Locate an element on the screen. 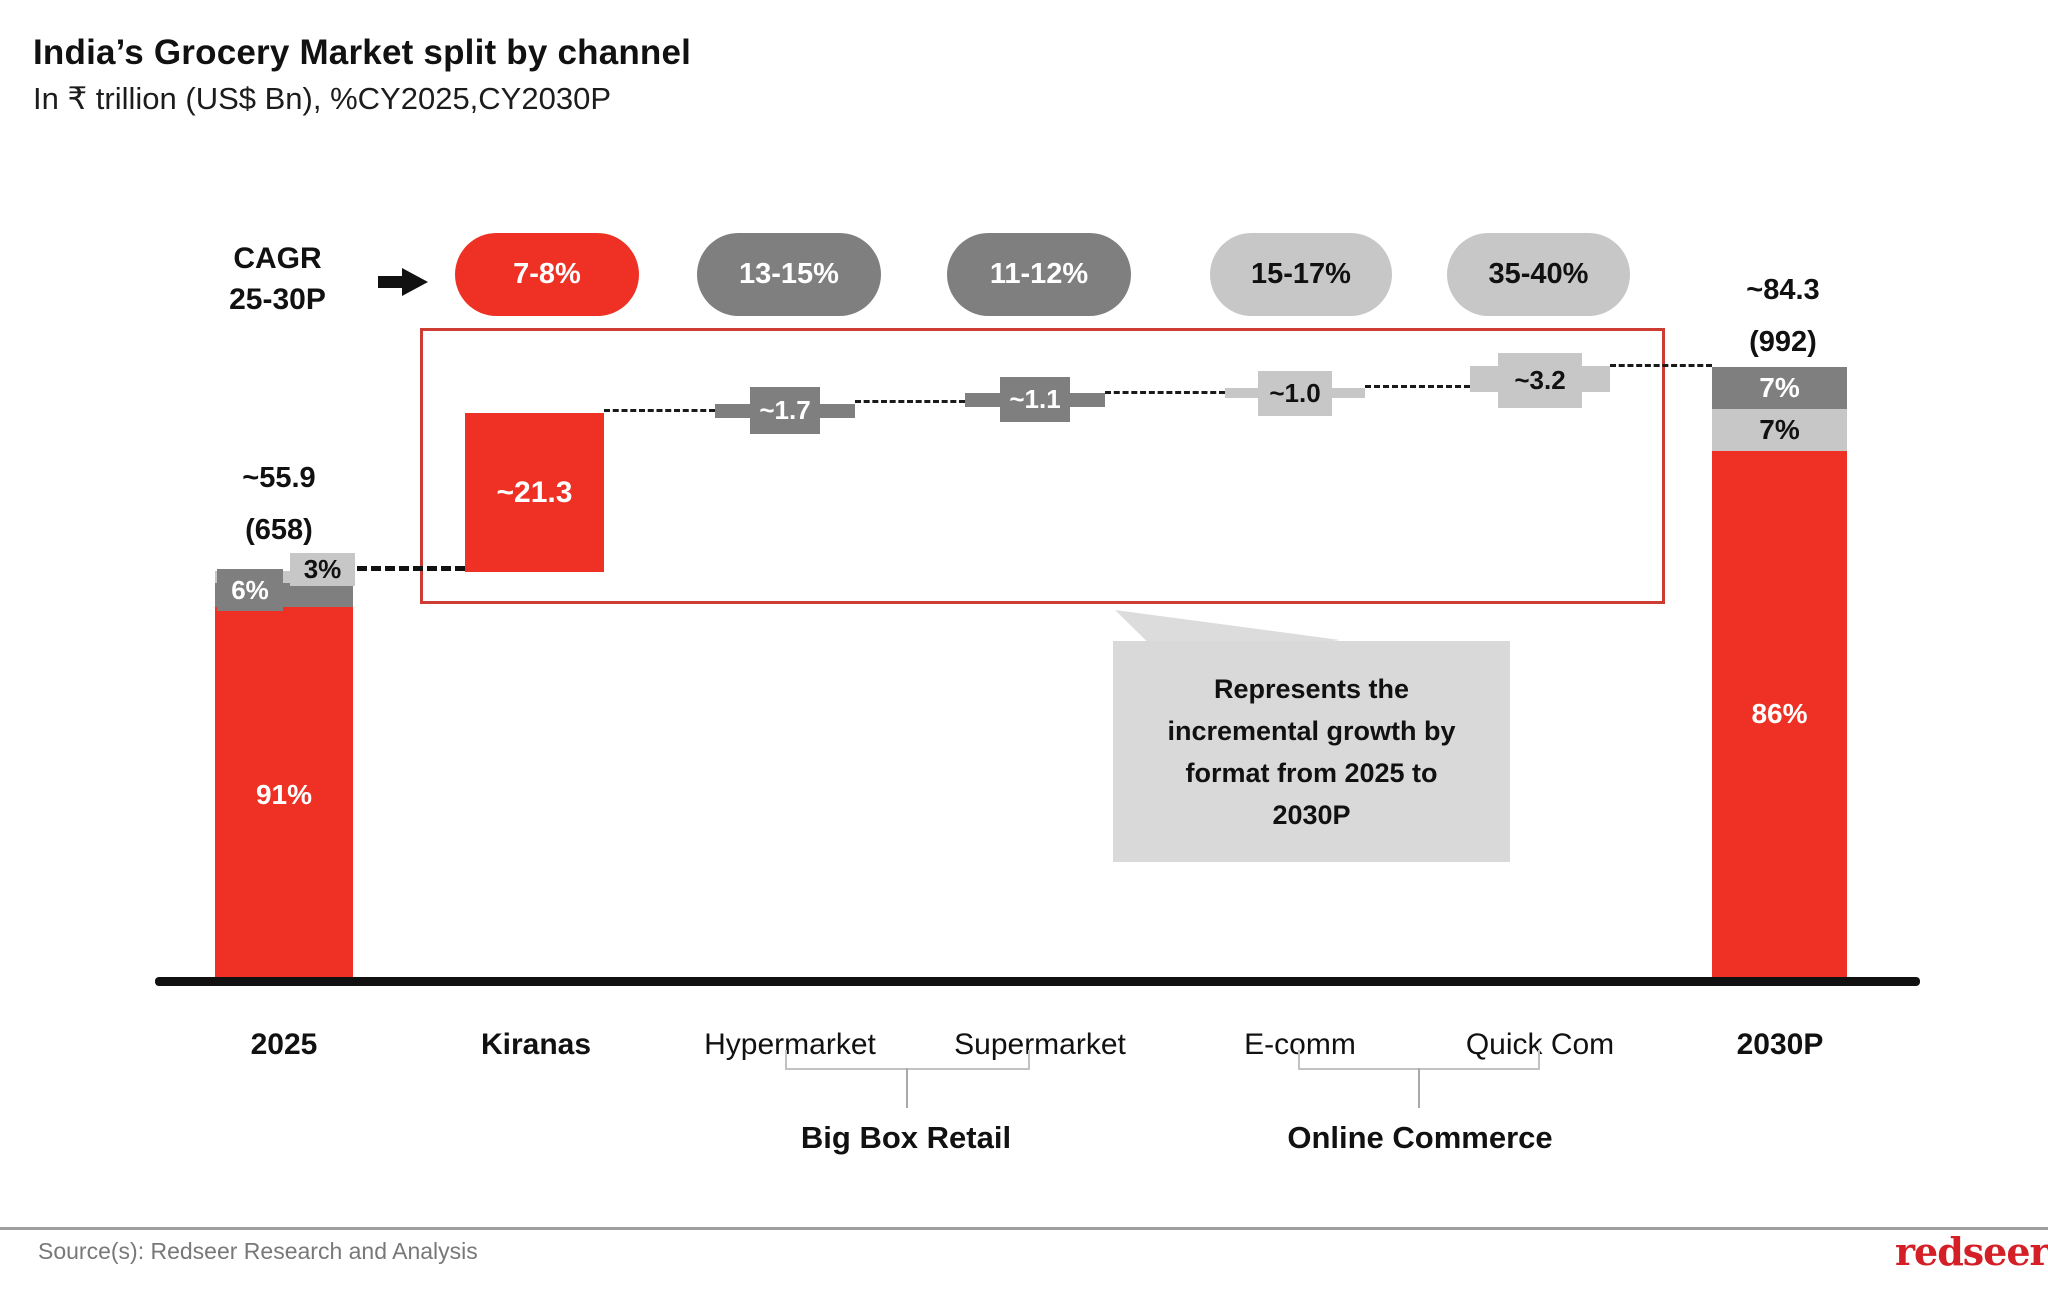  step-bar-kiranas: ~21.3 is located at coordinates (534, 492).